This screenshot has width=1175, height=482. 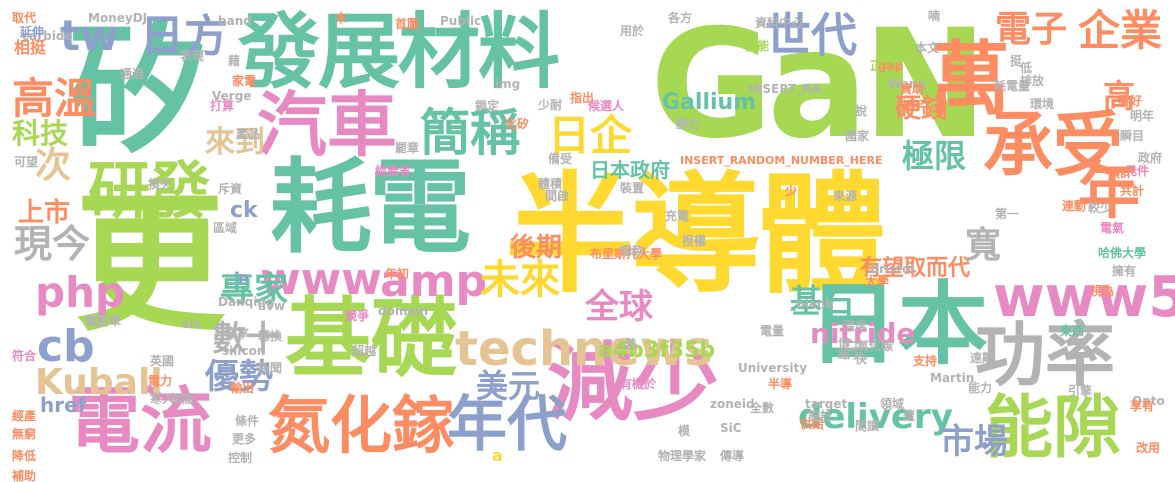 What do you see at coordinates (861, 359) in the screenshot?
I see `word: 快` at bounding box center [861, 359].